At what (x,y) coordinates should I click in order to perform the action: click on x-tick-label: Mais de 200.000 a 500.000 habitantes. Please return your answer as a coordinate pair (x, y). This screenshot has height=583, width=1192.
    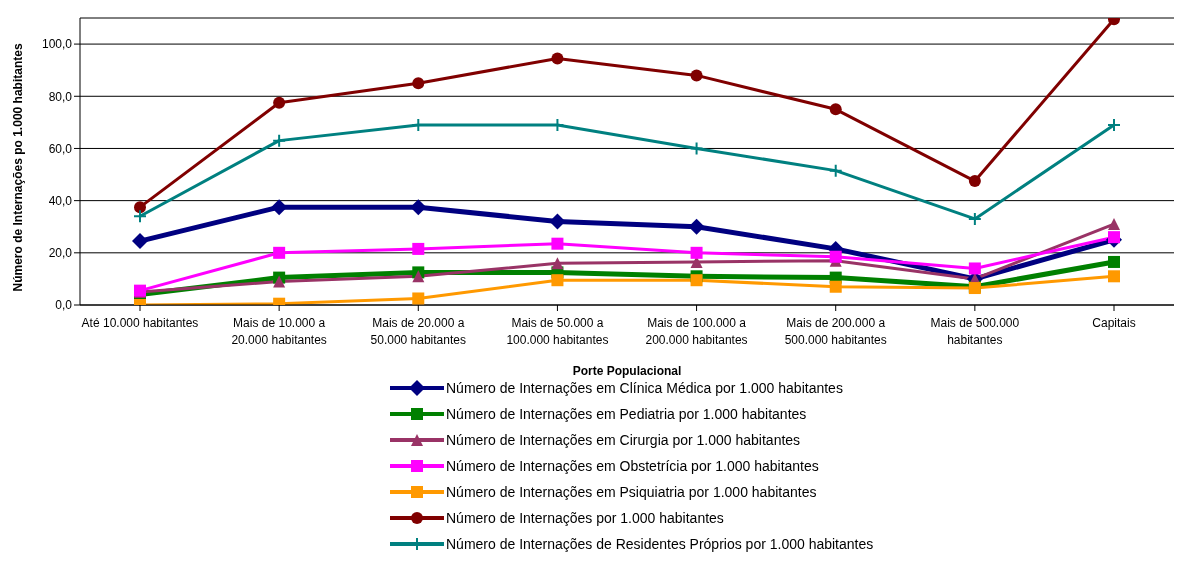
    Looking at the image, I should click on (835, 331).